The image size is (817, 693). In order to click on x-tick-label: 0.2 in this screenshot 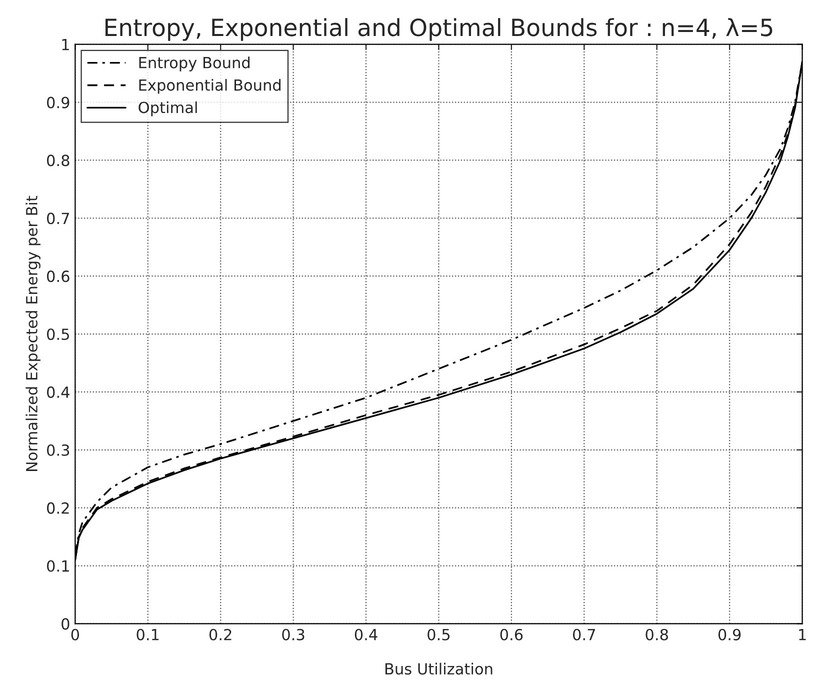, I will do `click(220, 634)`.